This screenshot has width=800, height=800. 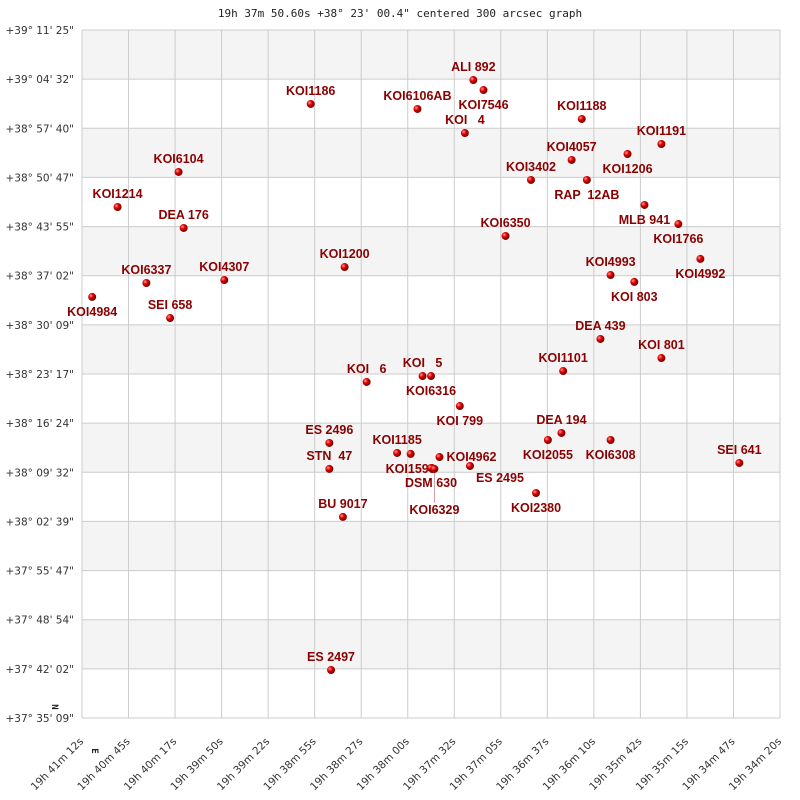 I want to click on star-point: DEA 176, so click(x=184, y=220).